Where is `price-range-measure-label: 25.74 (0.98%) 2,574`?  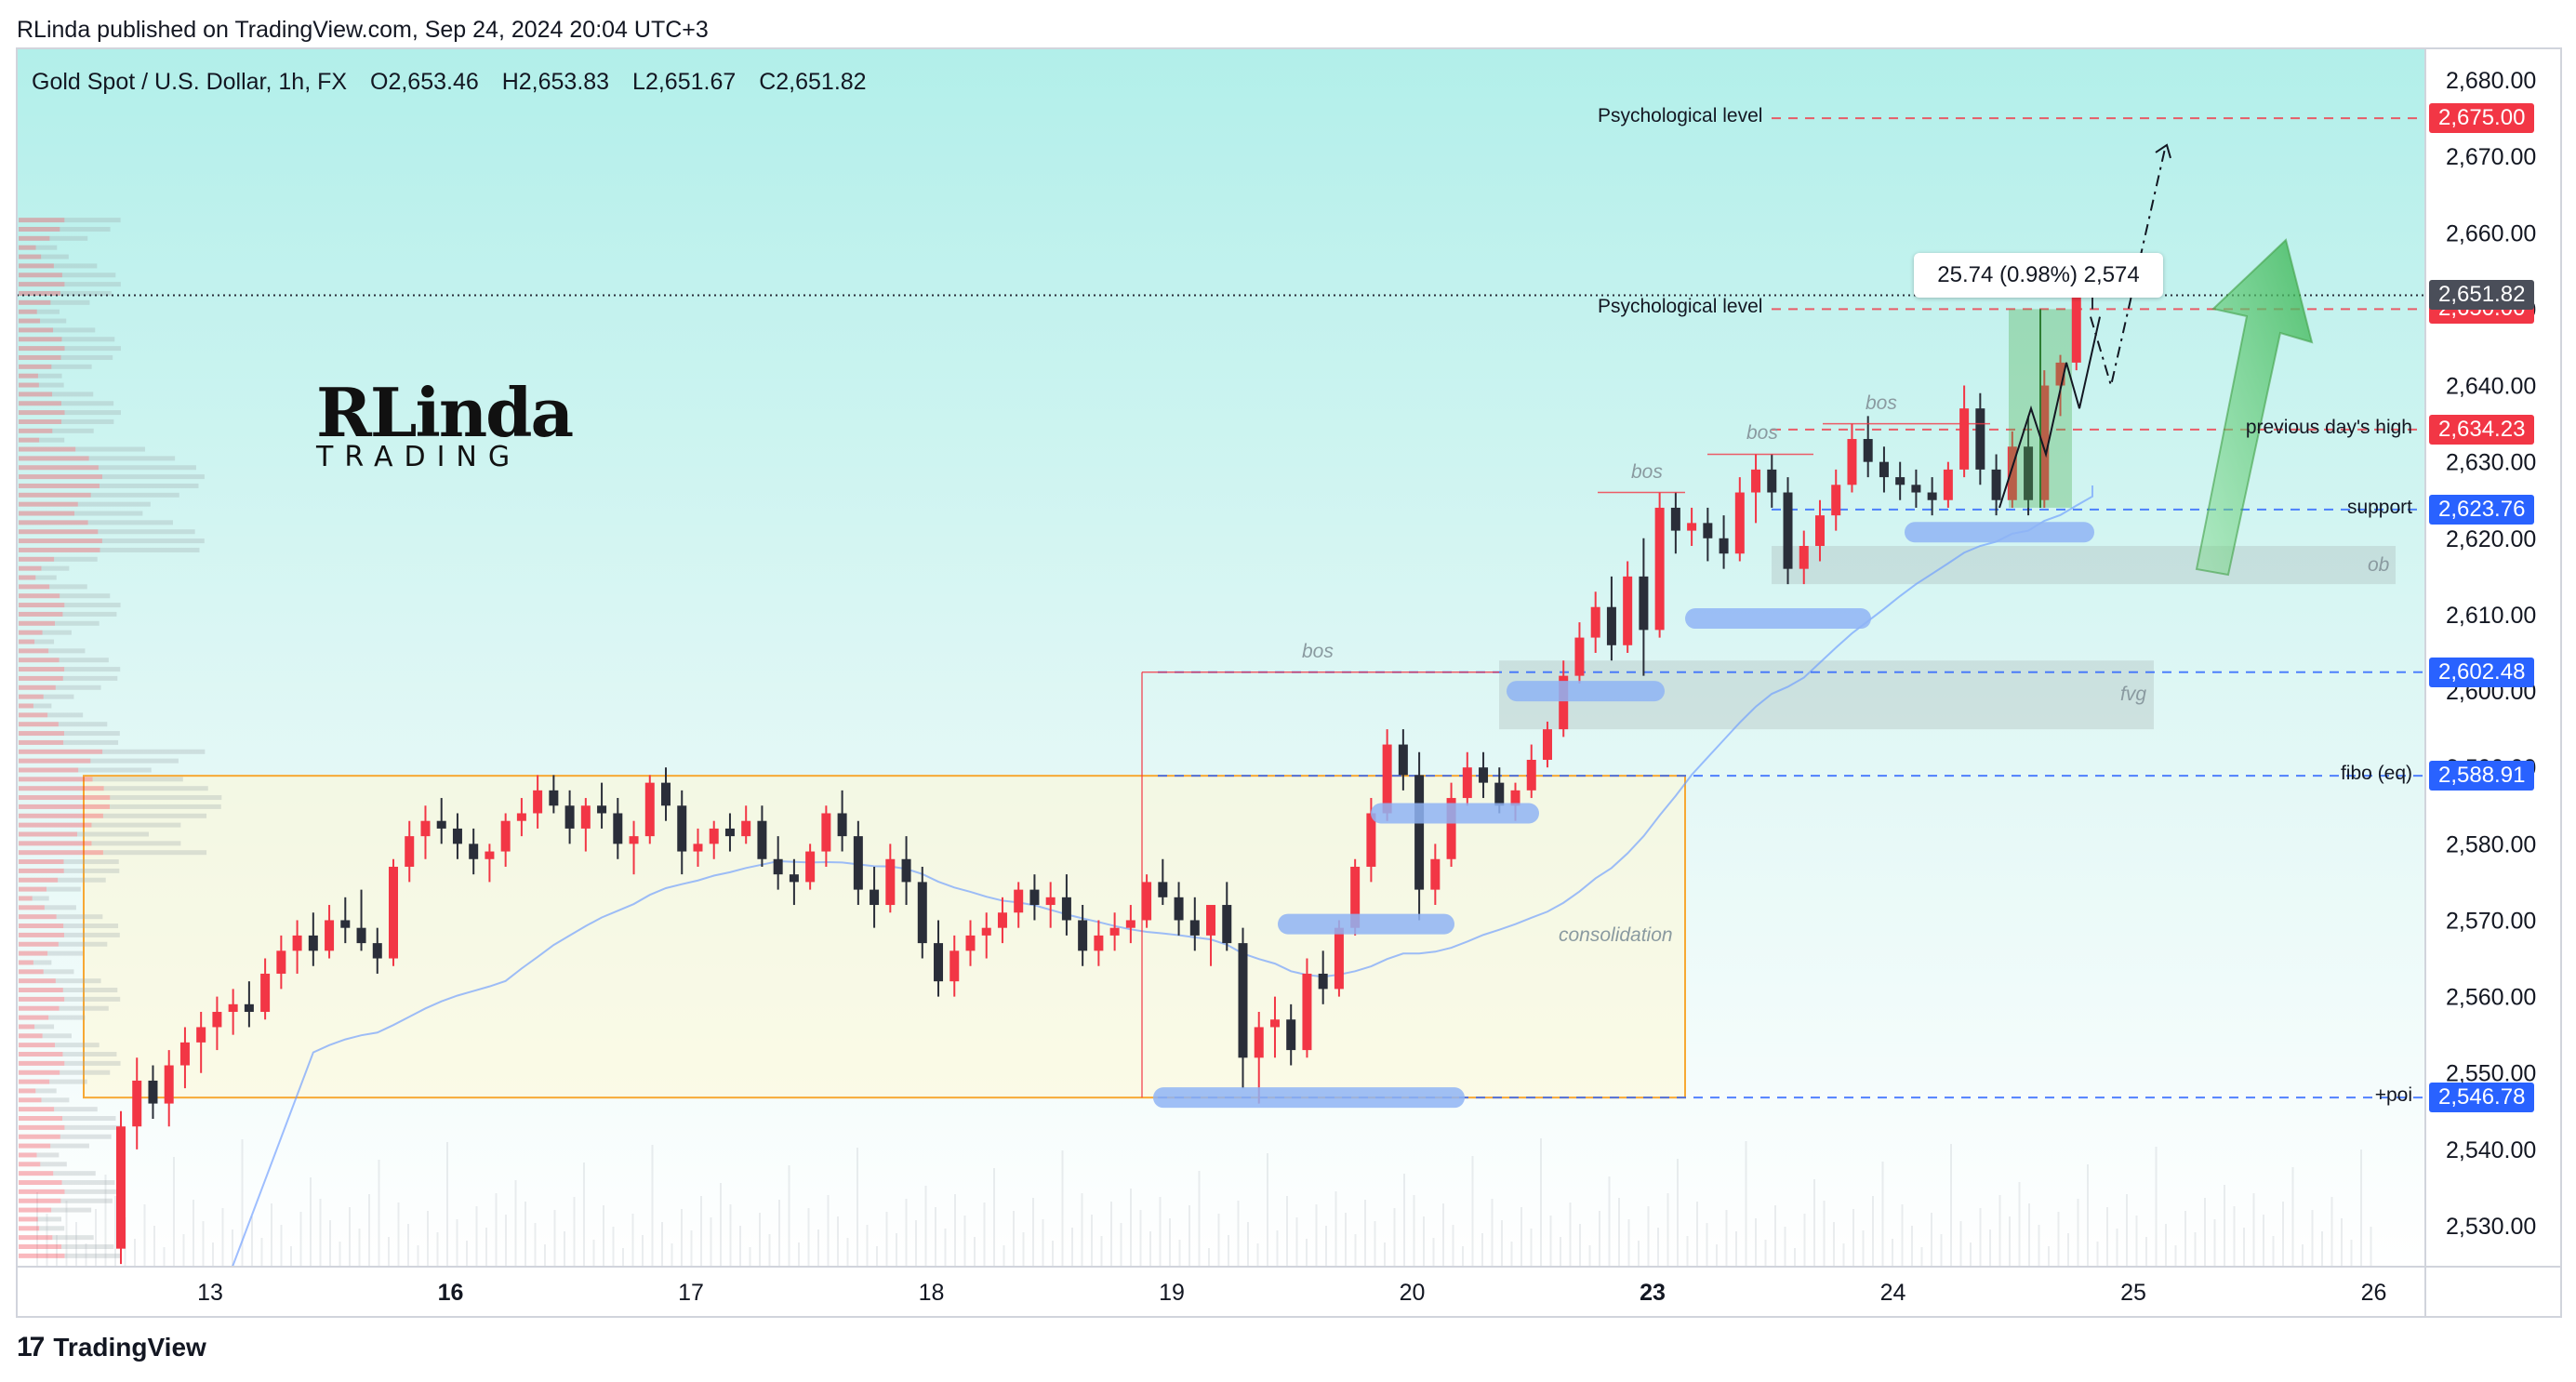
price-range-measure-label: 25.74 (0.98%) 2,574 is located at coordinates (2038, 275).